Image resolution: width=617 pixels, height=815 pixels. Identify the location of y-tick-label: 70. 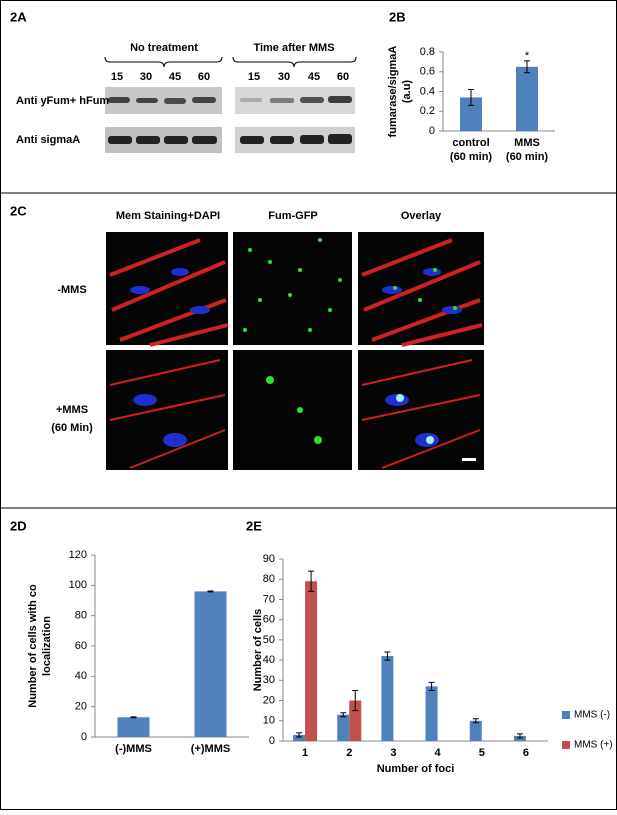
(269, 599).